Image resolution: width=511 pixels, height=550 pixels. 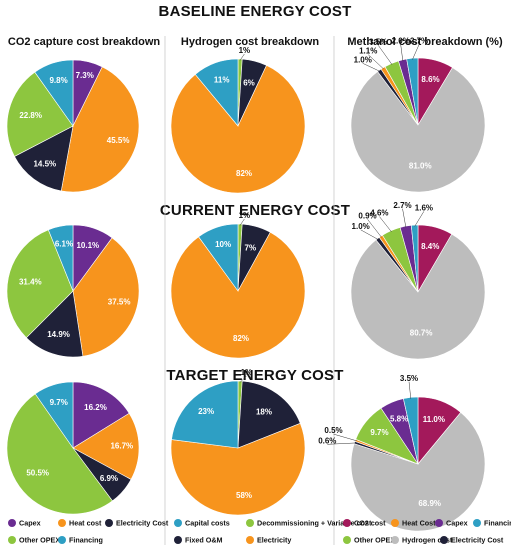 What do you see at coordinates (64, 243) in the screenshot?
I see `slice-label-financing: 6.1%` at bounding box center [64, 243].